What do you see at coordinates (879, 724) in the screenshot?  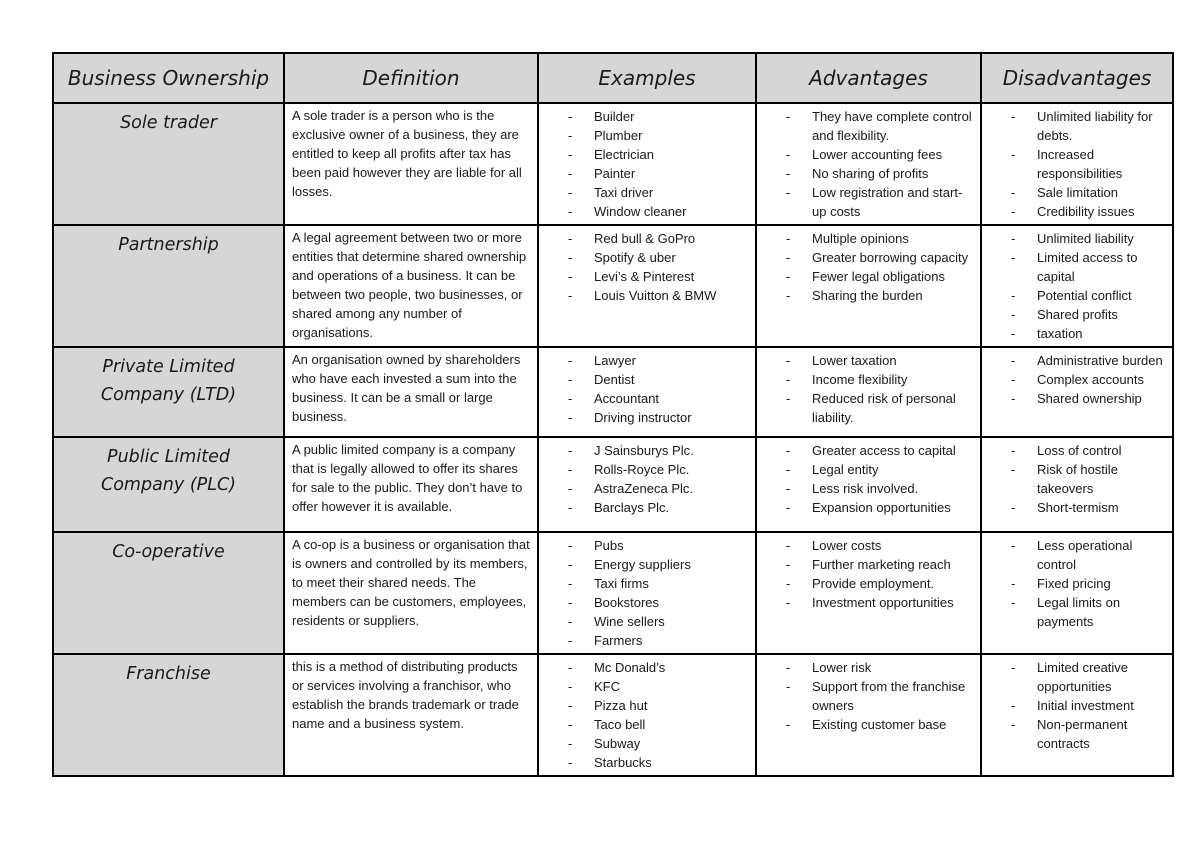 I see `list-item-text: Existing customer base` at bounding box center [879, 724].